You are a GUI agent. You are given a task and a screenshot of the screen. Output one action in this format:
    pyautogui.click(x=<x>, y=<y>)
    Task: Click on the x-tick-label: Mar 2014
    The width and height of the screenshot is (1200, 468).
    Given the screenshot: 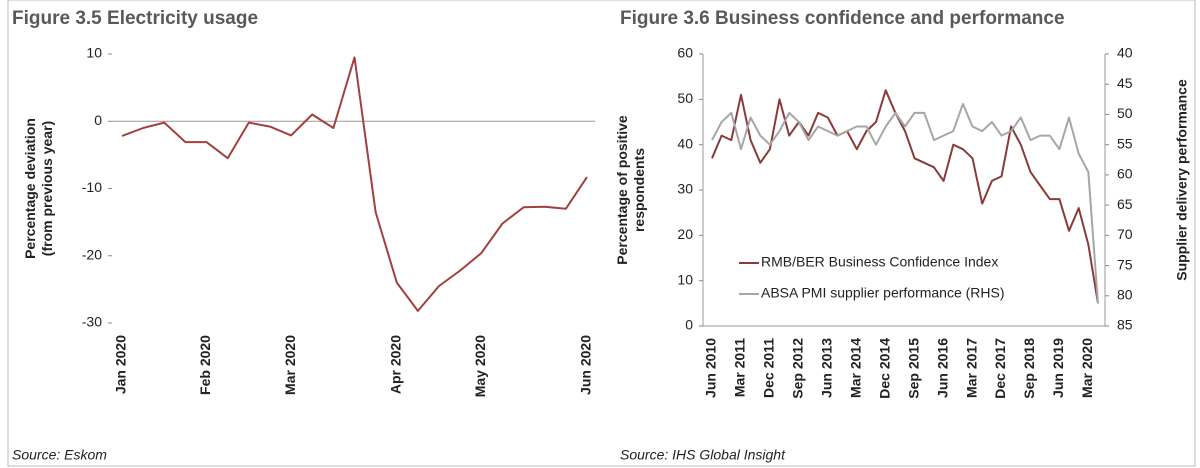 What is the action you would take?
    pyautogui.click(x=855, y=368)
    